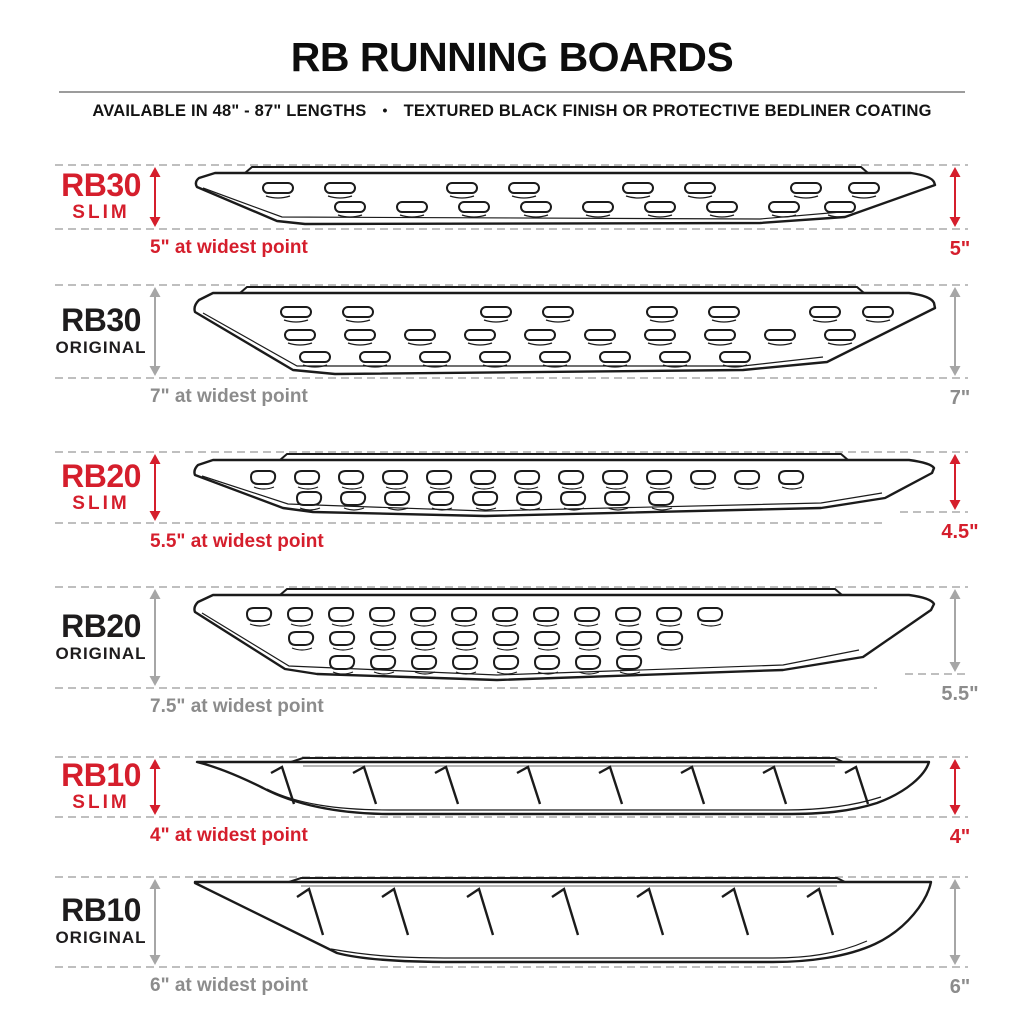 This screenshot has width=1024, height=1024. I want to click on widest-point-dimension: 7" at widest point, so click(229, 396).